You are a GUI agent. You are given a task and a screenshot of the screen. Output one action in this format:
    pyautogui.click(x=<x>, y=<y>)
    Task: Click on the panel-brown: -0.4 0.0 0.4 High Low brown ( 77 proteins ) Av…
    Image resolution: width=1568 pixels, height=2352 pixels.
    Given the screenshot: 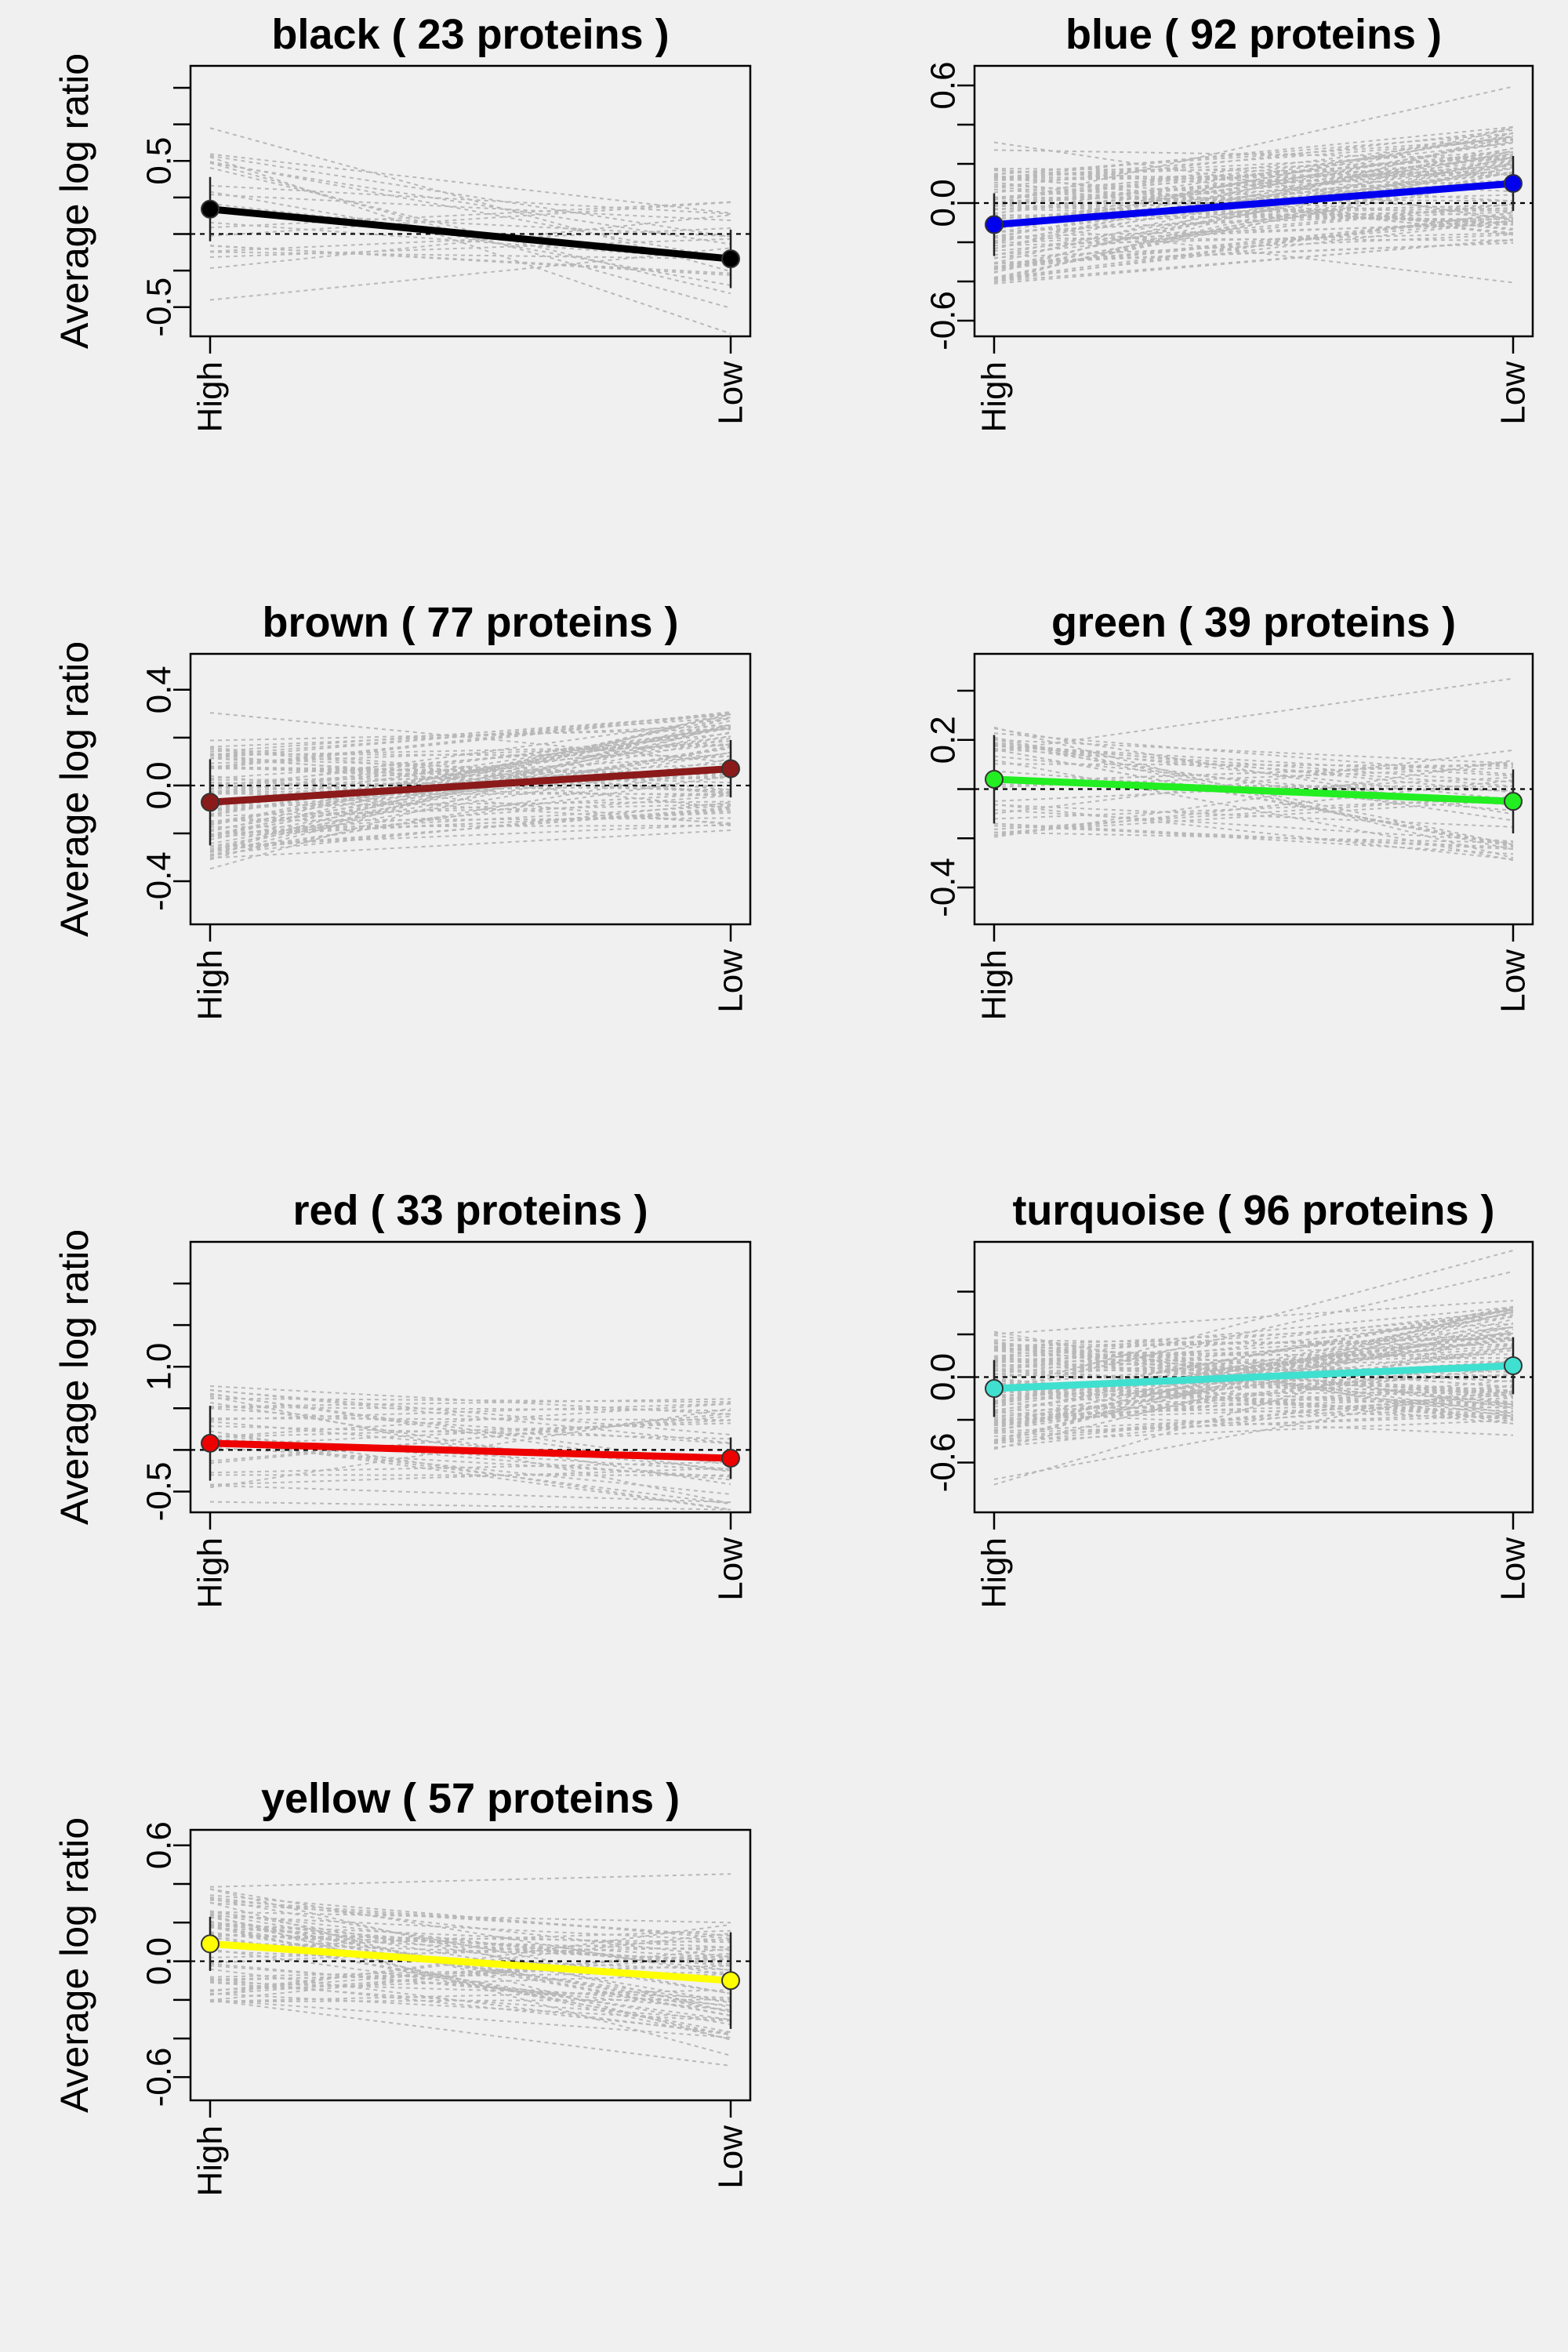 What is the action you would take?
    pyautogui.click(x=402, y=810)
    